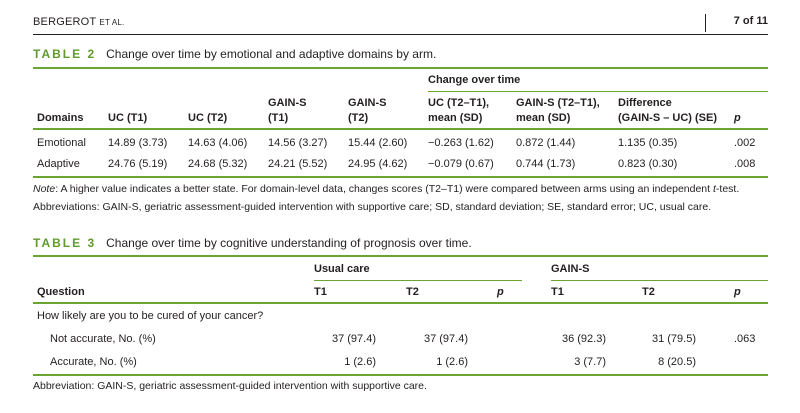 The image size is (800, 413). Describe the element at coordinates (745, 164) in the screenshot. I see `t2-row-adaptive-p: .008` at that location.